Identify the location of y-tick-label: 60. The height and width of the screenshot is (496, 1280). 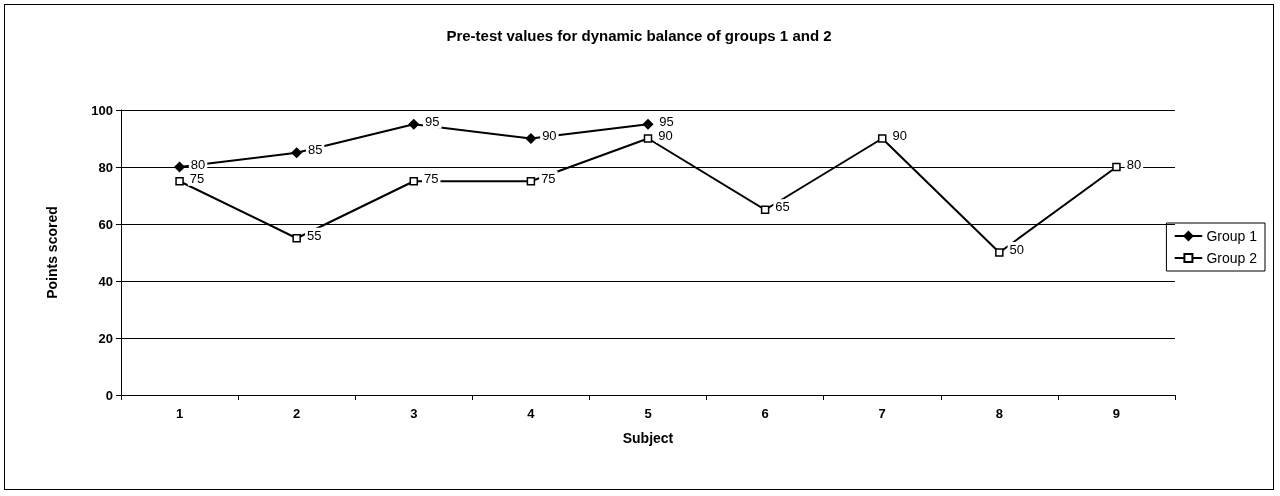
(105, 224).